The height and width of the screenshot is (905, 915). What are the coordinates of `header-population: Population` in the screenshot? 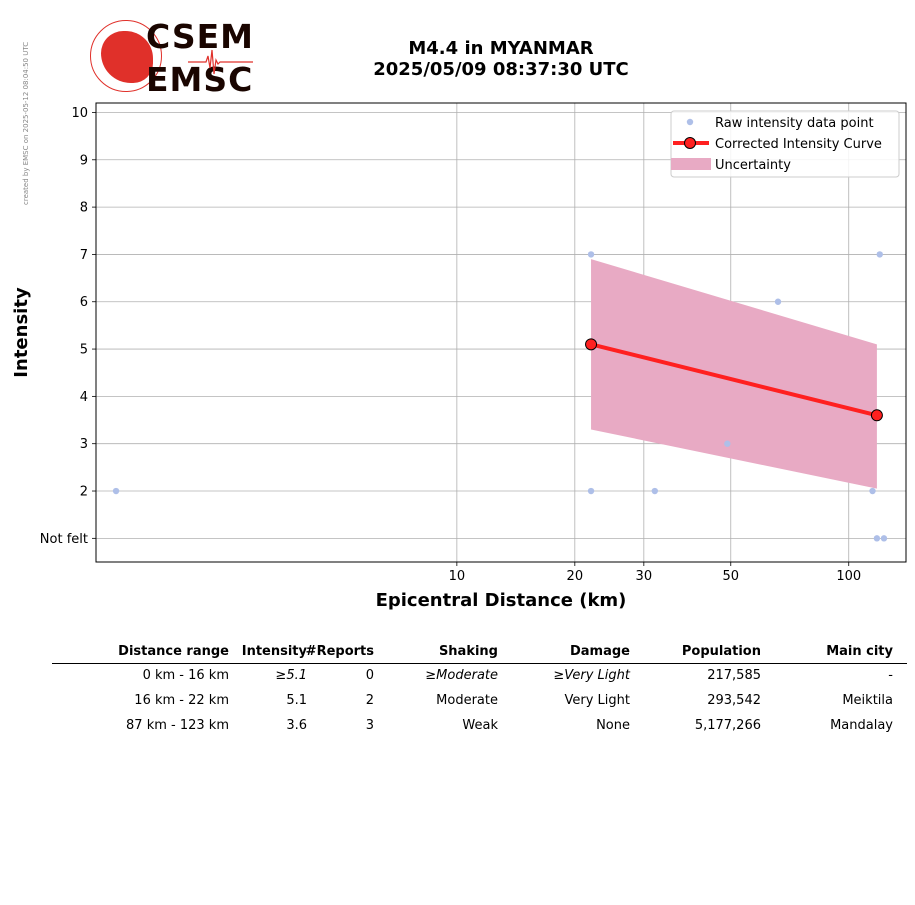 It's located at (721, 651).